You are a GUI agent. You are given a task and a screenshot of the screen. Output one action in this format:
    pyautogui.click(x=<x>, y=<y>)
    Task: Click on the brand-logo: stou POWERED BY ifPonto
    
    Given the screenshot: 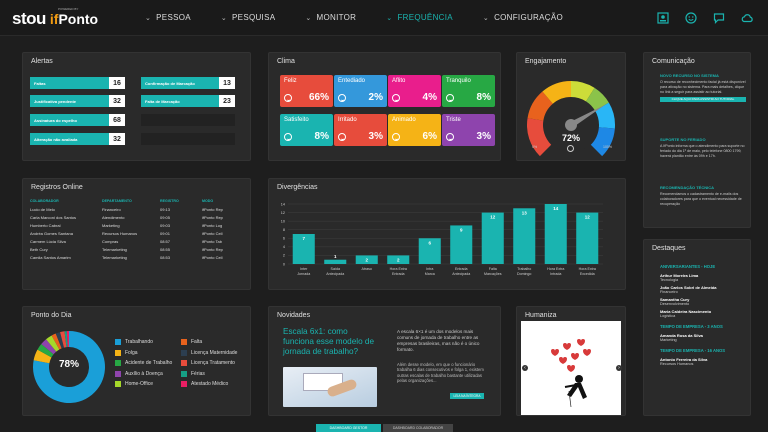 What is the action you would take?
    pyautogui.click(x=55, y=18)
    